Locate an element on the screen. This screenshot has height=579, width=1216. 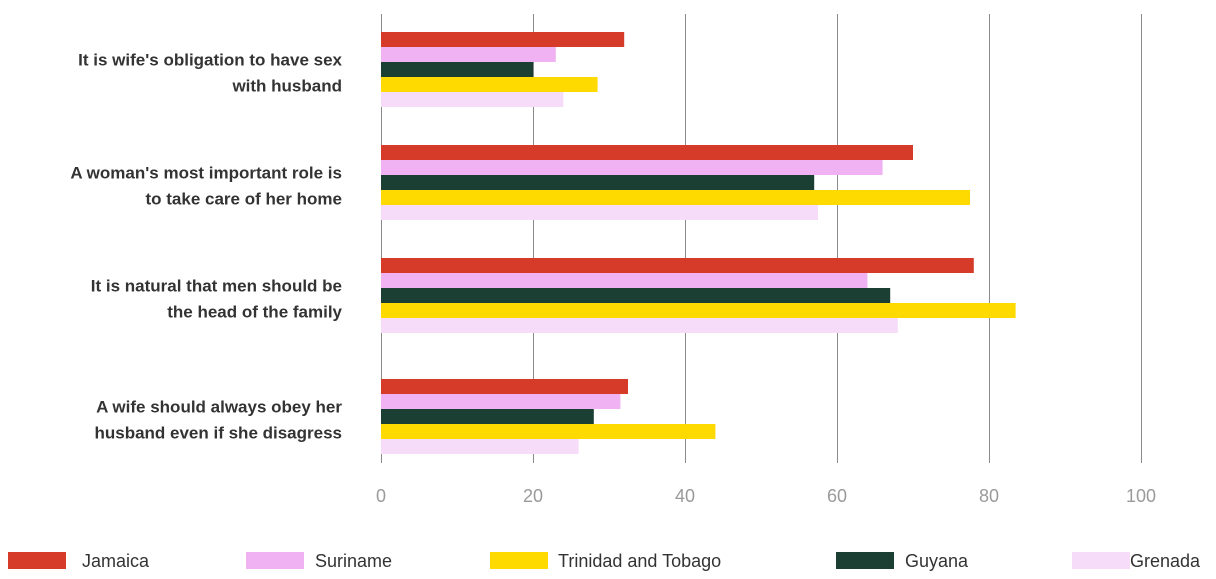
category-label-1-line-2: with husband is located at coordinates (286, 86).